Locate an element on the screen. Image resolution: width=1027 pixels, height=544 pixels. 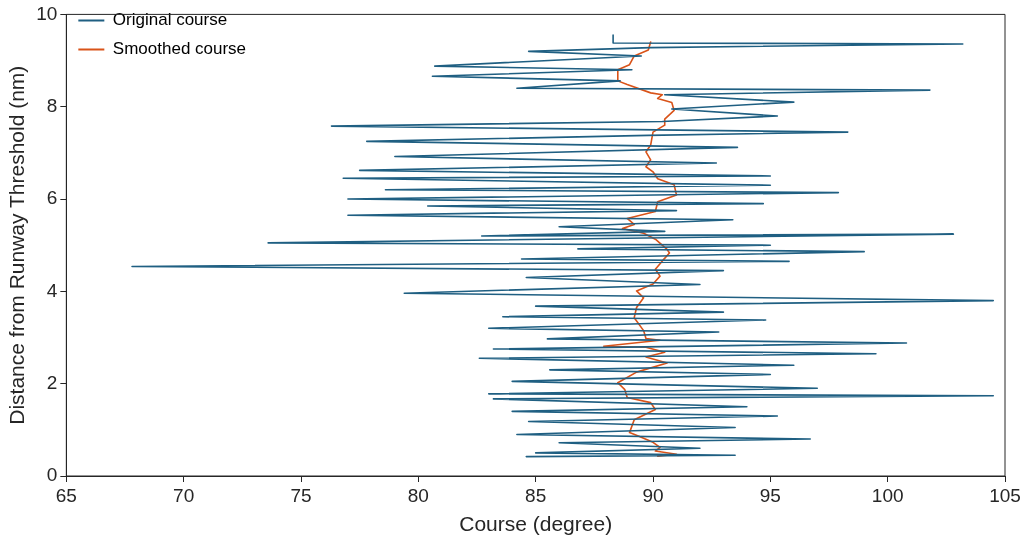
x-tick-label: 65 is located at coordinates (66, 495).